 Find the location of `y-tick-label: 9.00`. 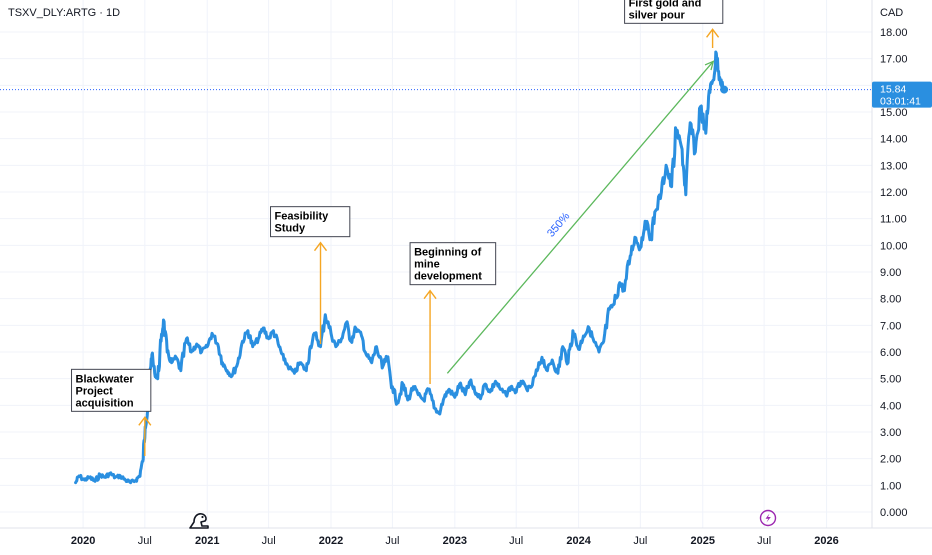

y-tick-label: 9.00 is located at coordinates (890, 273).